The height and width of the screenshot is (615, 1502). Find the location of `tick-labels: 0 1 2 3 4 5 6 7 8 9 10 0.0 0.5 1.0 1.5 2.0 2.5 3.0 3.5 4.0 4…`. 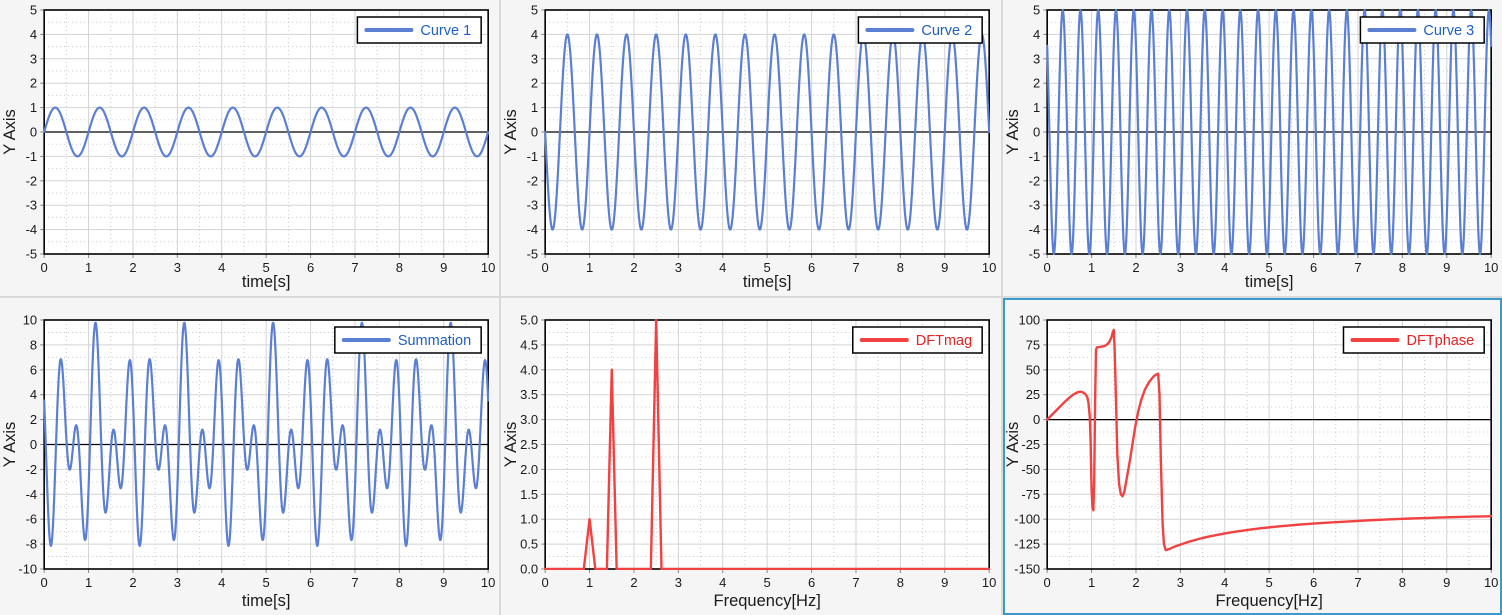

tick-labels: 0 1 2 3 4 5 6 7 8 9 10 0.0 0.5 1.0 1.5 2.0 2.5 3.0 3.5 4.0 4… is located at coordinates (758, 452).